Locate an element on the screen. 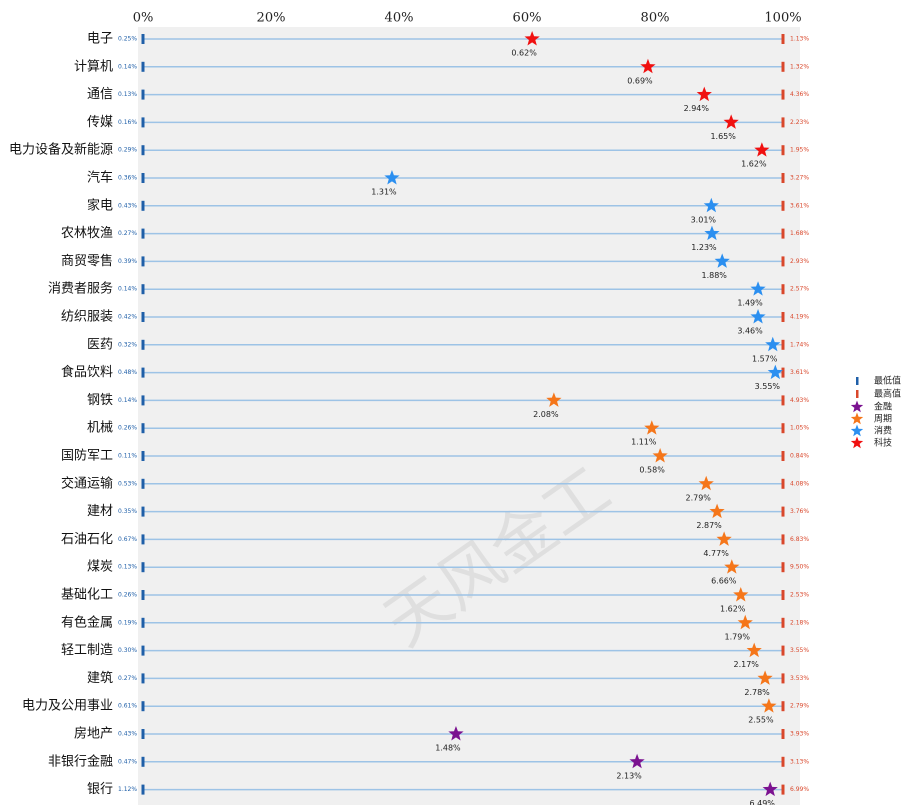  category-label: 农林牧渔 is located at coordinates (87, 233).